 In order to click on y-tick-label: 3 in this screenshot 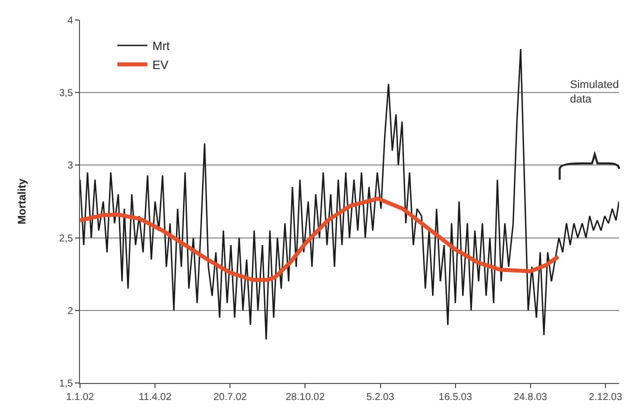, I will do `click(70, 166)`.